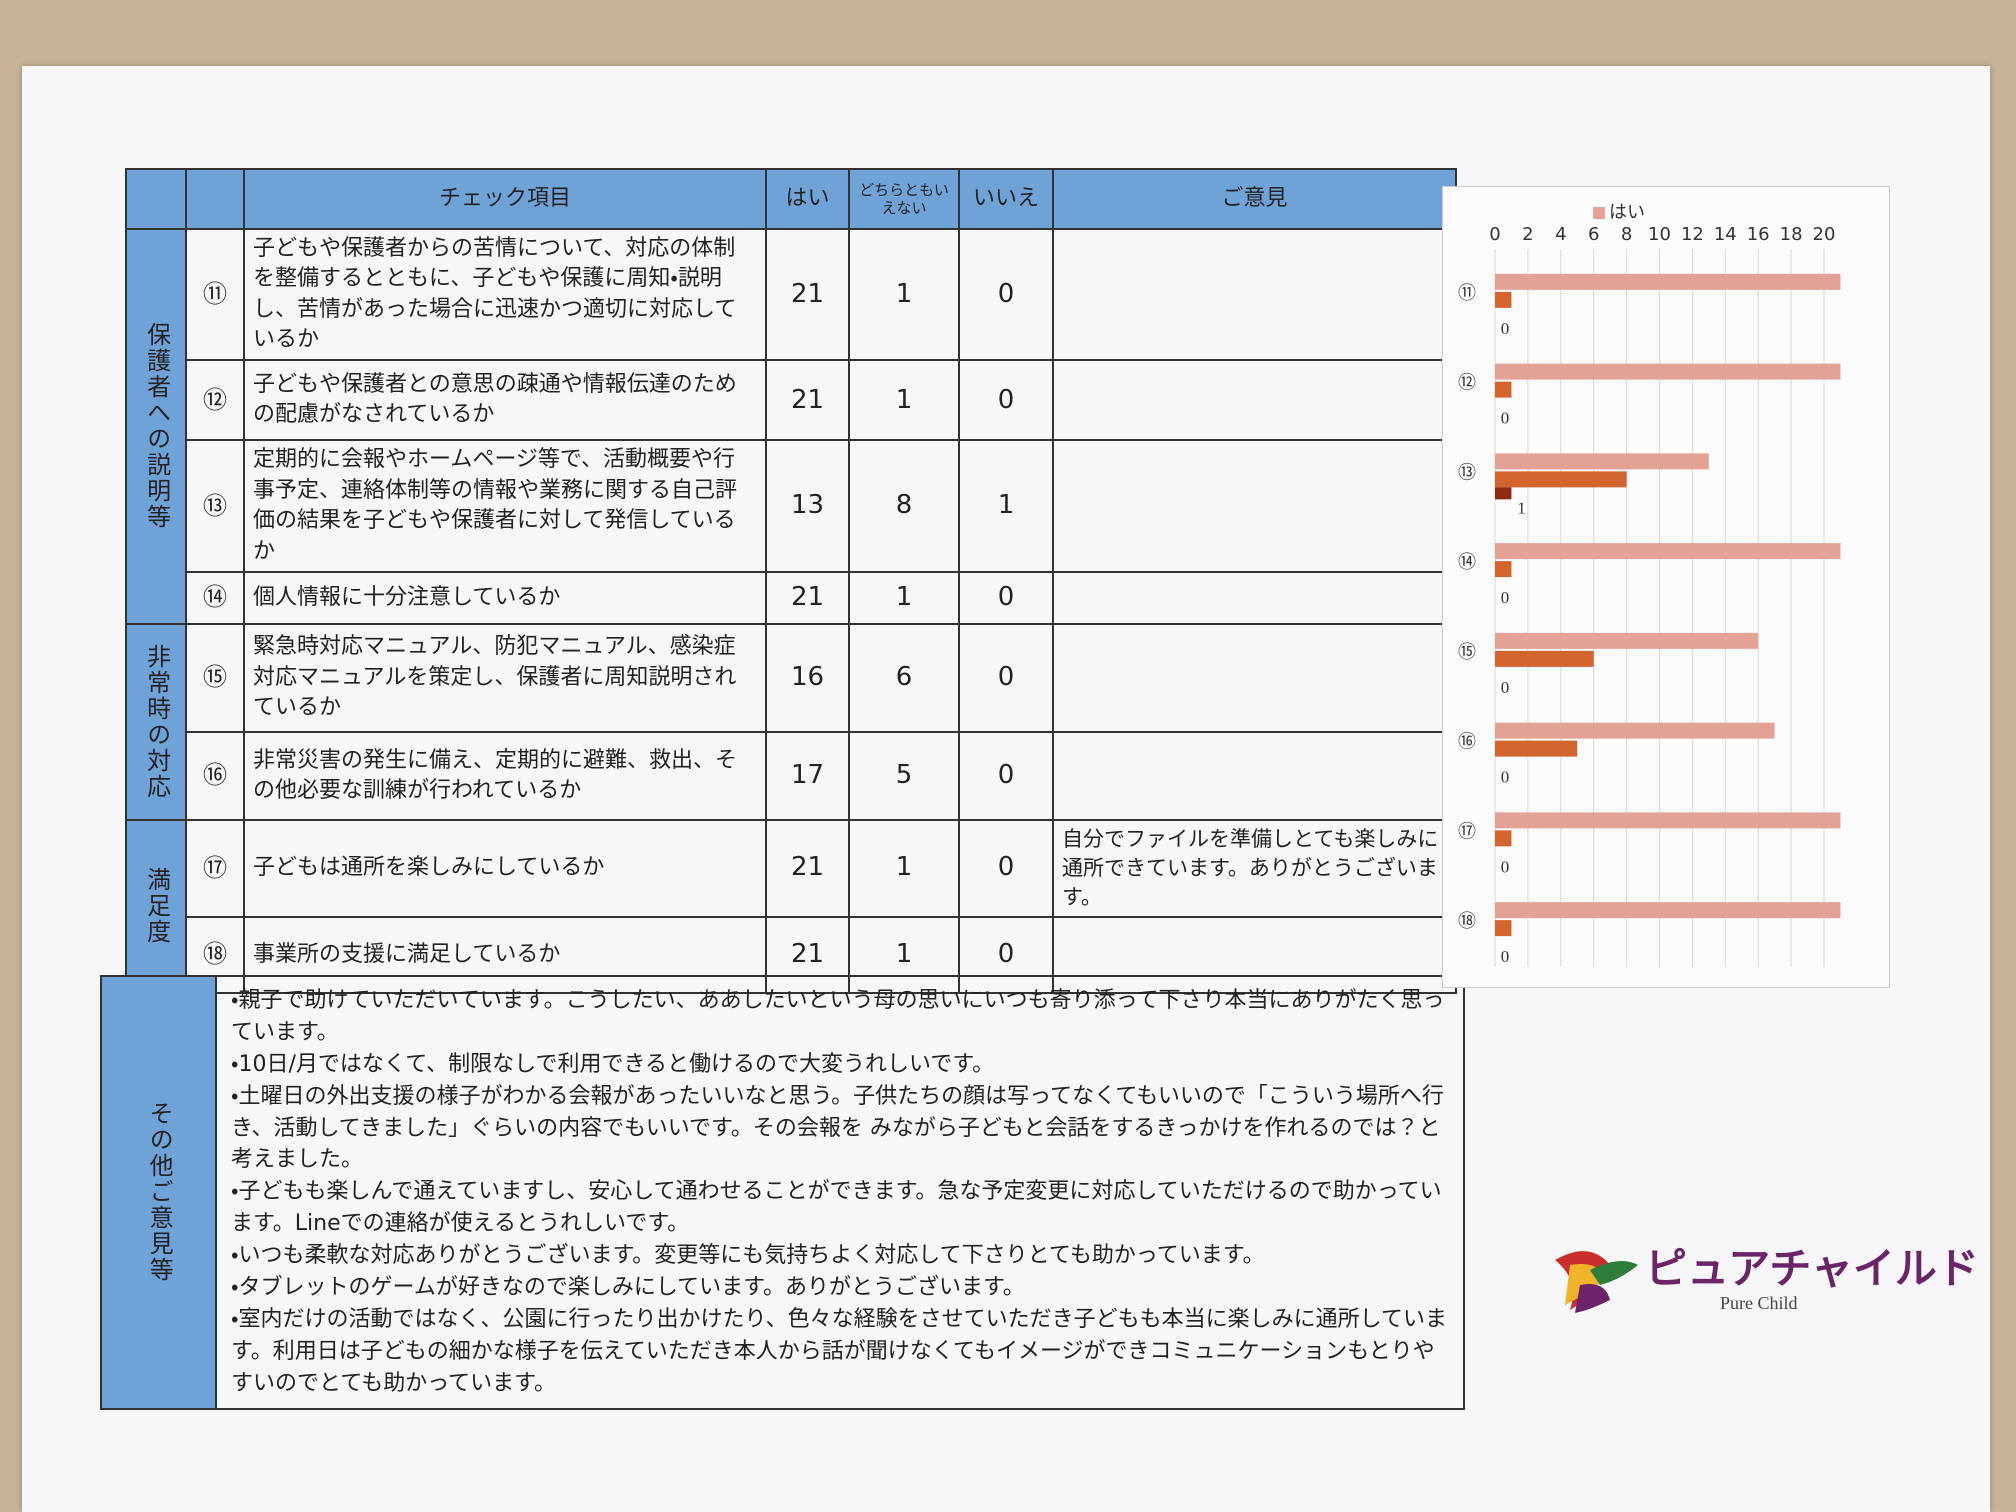 This screenshot has width=2016, height=1512. Describe the element at coordinates (1666, 587) in the screenshot. I see `chart: 0 2 4 6 8 10 12 14 16 18 20 はい ⑪ 0 ⑫ 0 ⑬ 1 ⑭ 0 ⑮ 0 ⑯ 0 ⑰ 0 ⑱ 0` at that location.